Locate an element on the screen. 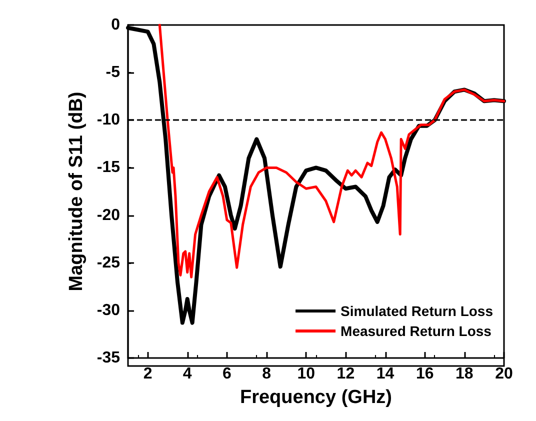  x-tick-label: 14 is located at coordinates (385, 374).